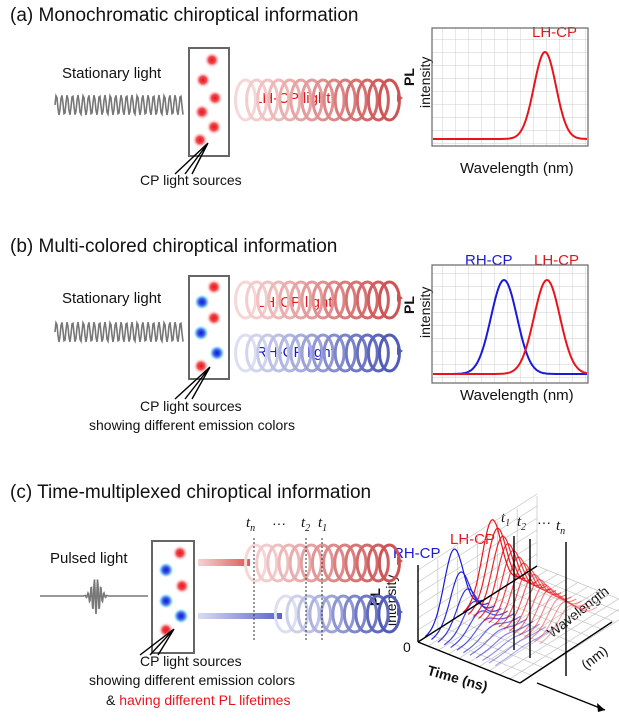  What do you see at coordinates (89, 558) in the screenshot?
I see `panel-c-light-label: Pulsed light` at bounding box center [89, 558].